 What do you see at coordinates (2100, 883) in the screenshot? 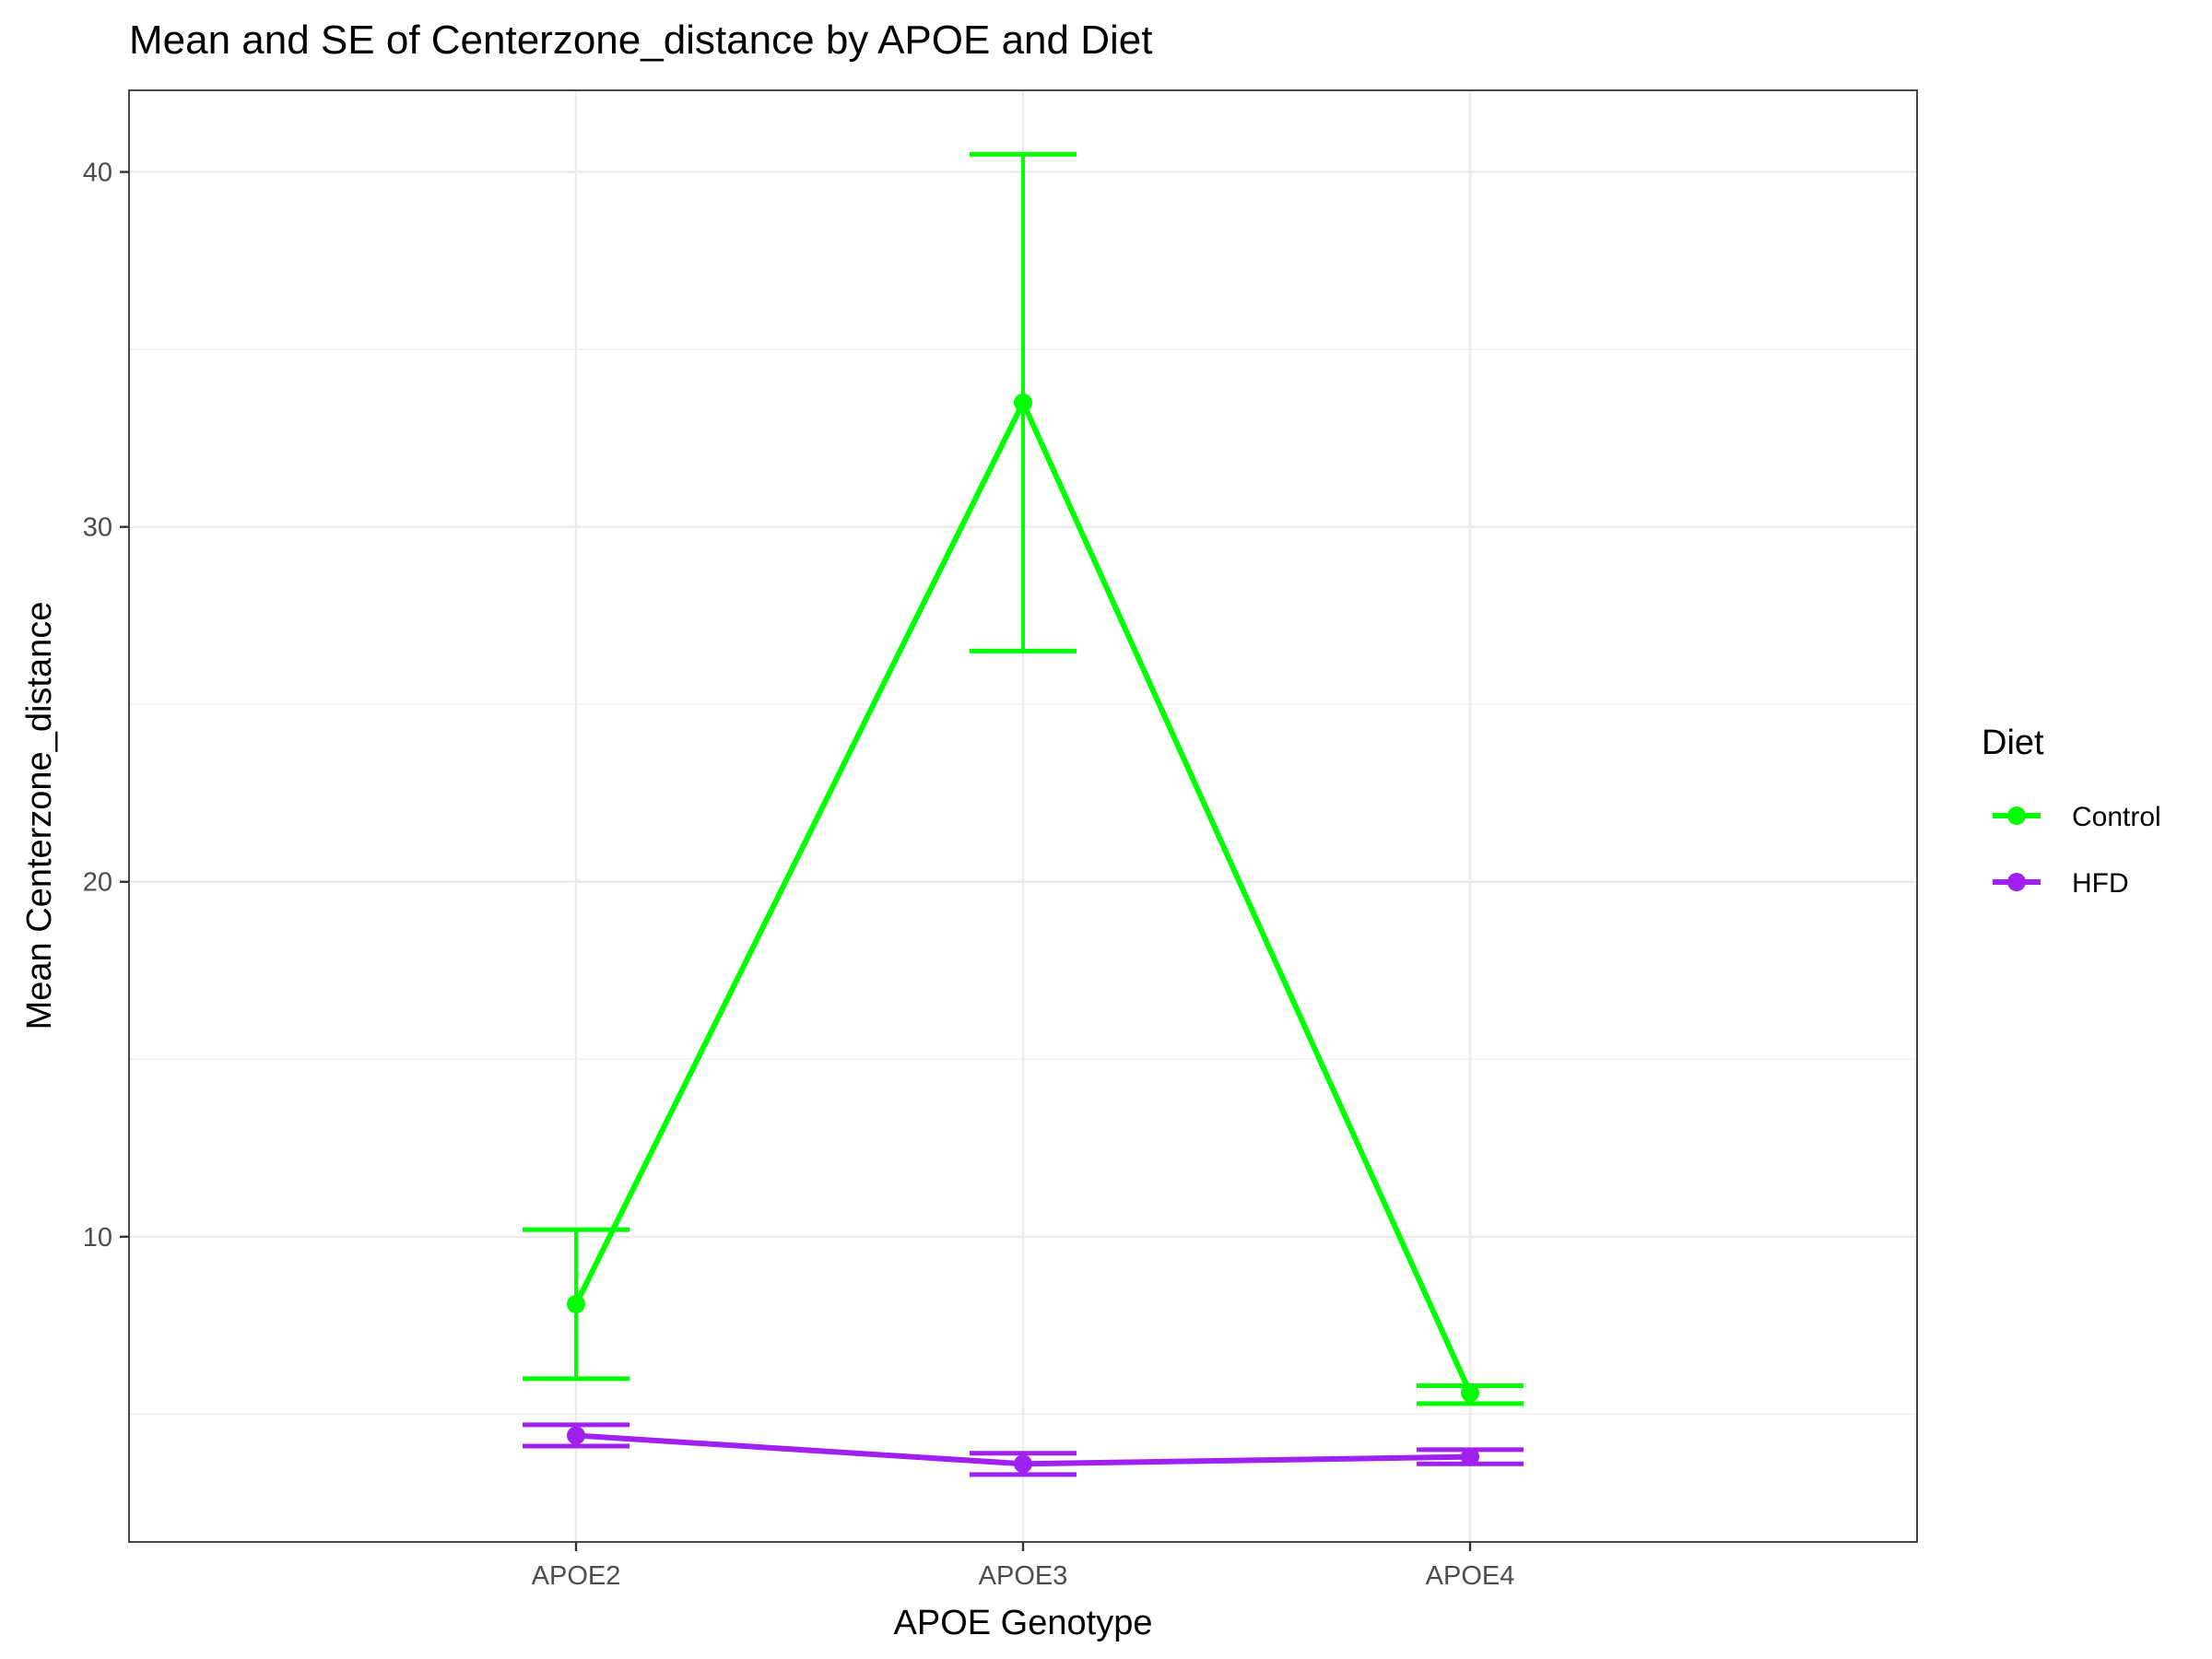
I see `legend-label: HFD` at bounding box center [2100, 883].